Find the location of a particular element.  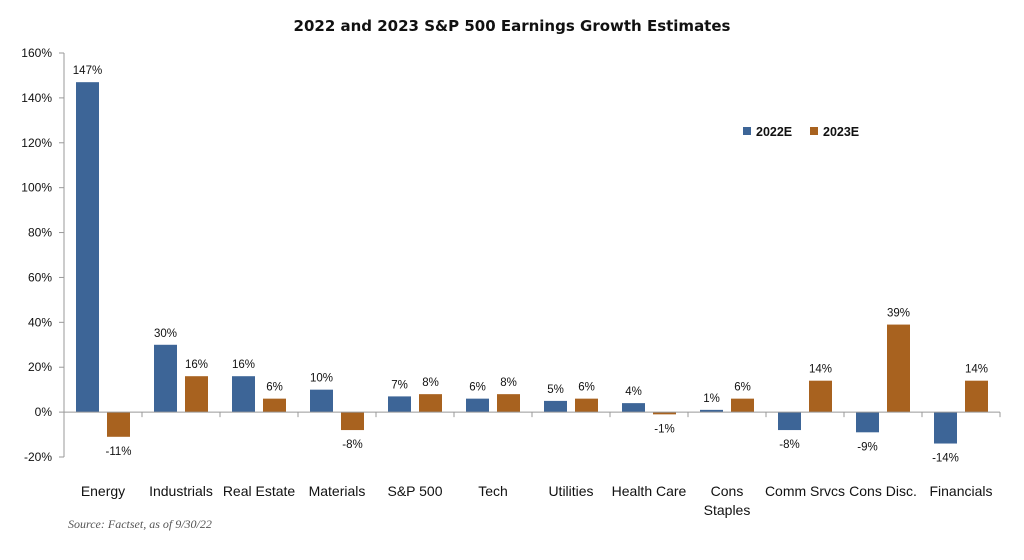

bar-2022E-utilities is located at coordinates (555, 406).